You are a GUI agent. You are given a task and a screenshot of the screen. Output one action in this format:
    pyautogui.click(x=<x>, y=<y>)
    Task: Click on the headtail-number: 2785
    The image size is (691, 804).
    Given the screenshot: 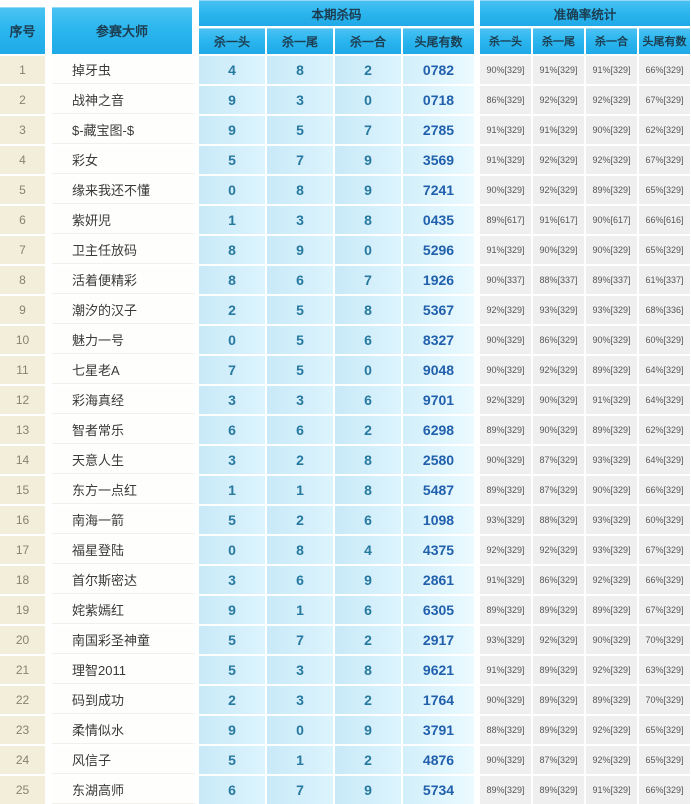 What is the action you would take?
    pyautogui.click(x=440, y=130)
    